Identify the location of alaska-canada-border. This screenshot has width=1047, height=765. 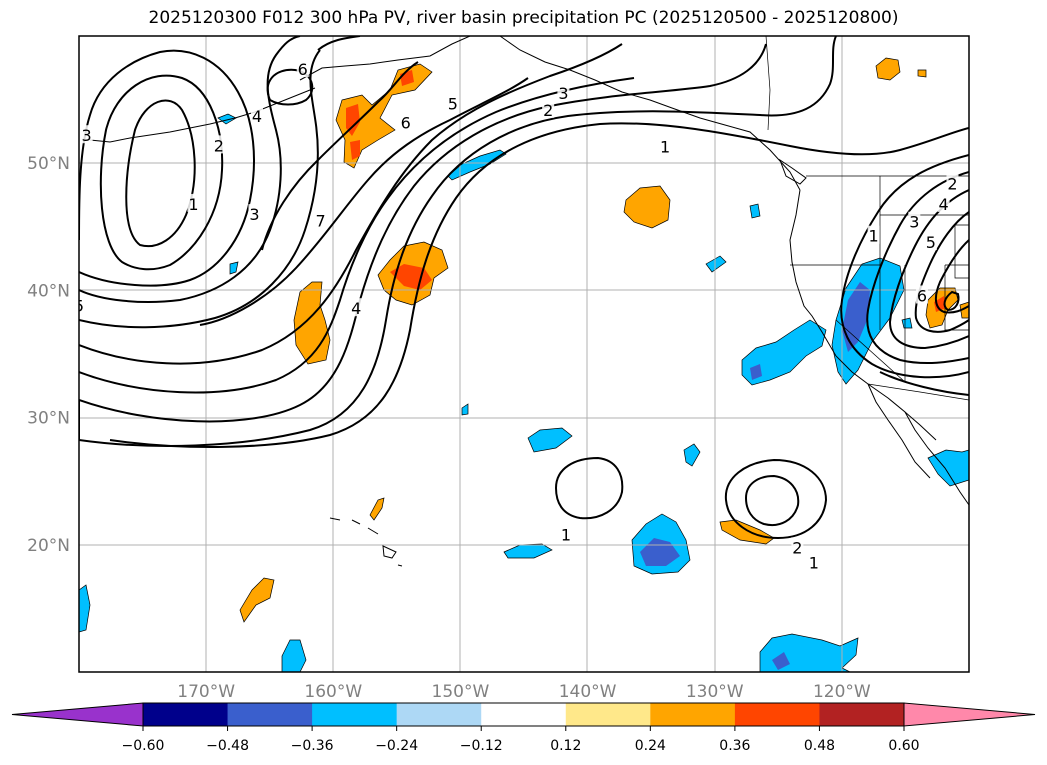
(768, 83).